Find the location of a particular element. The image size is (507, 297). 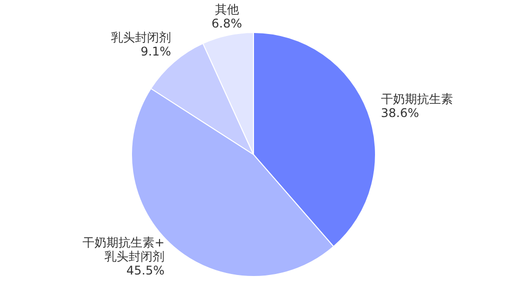

slice-label: 干奶期抗生素 is located at coordinates (416, 99).